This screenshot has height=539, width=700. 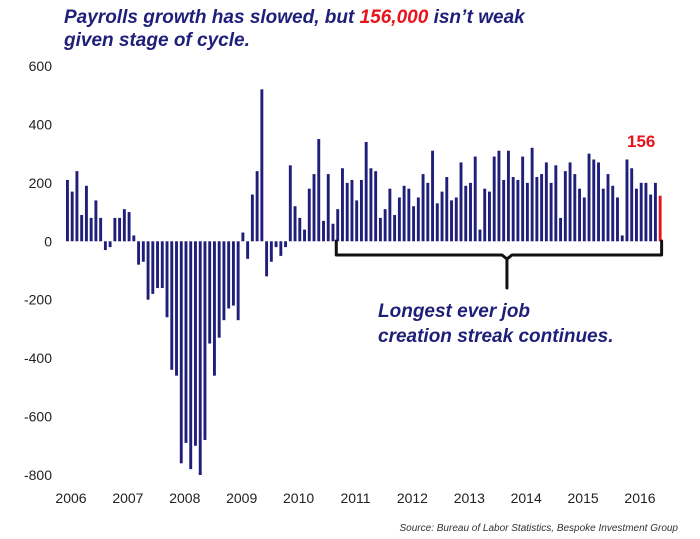 What do you see at coordinates (212, 17) in the screenshot?
I see `title-part1: Payrolls growth has slowed, but` at bounding box center [212, 17].